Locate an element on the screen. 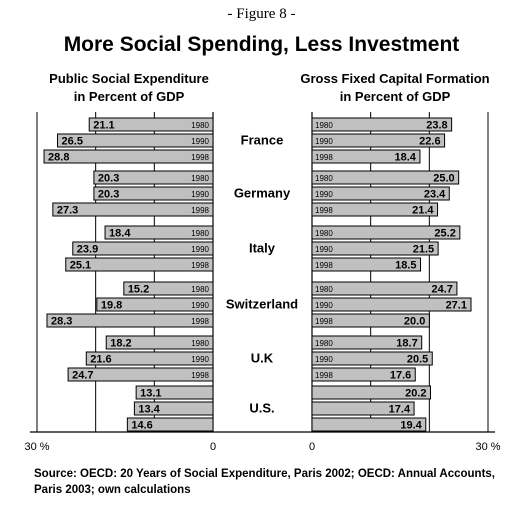 This screenshot has width=523, height=511. right-bar-value: 18.4 is located at coordinates (406, 158).